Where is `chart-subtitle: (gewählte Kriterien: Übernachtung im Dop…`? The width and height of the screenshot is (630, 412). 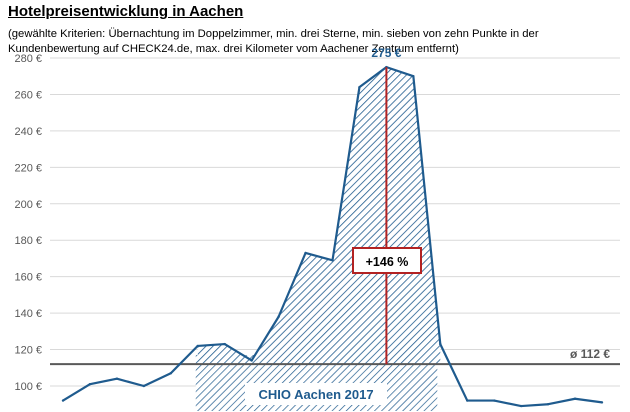
chart-subtitle: (gewählte Kriterien: Übernachtung im Dop… is located at coordinates (273, 41).